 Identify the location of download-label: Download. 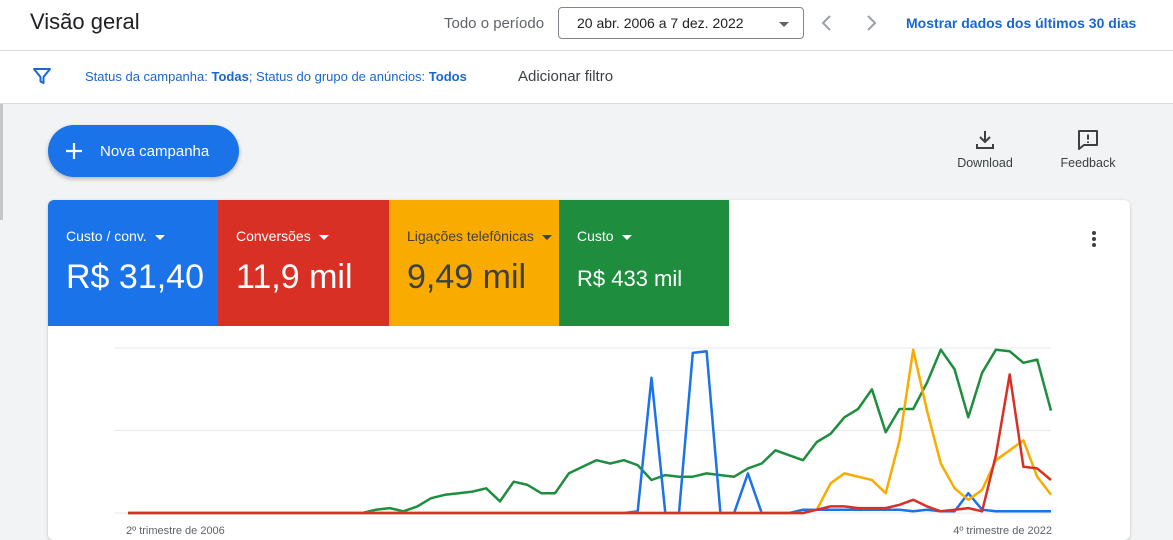
(985, 163).